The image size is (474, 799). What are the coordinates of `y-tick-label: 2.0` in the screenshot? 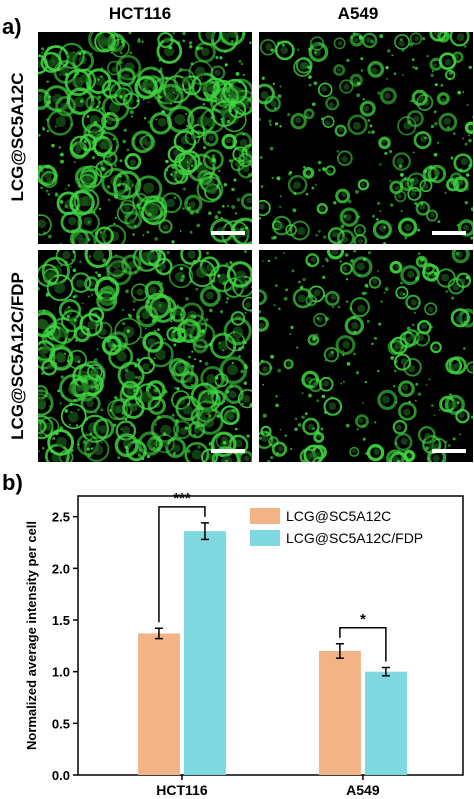 It's located at (61, 568).